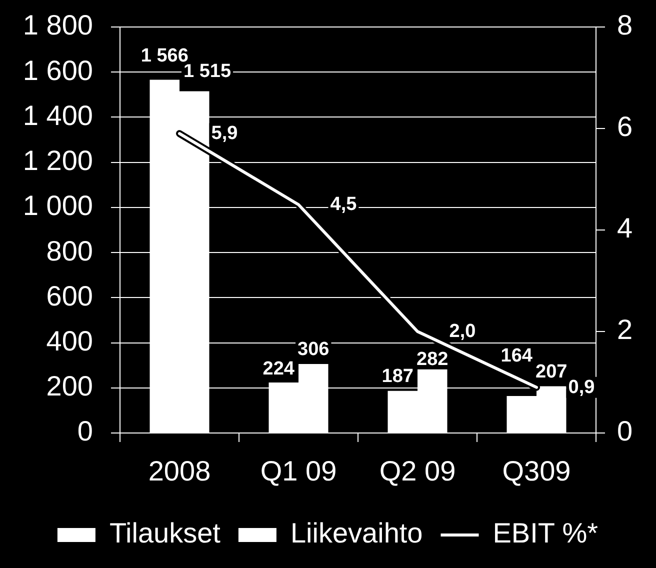 The image size is (656, 568). What do you see at coordinates (581, 387) in the screenshot?
I see `data-label: 0,9` at bounding box center [581, 387].